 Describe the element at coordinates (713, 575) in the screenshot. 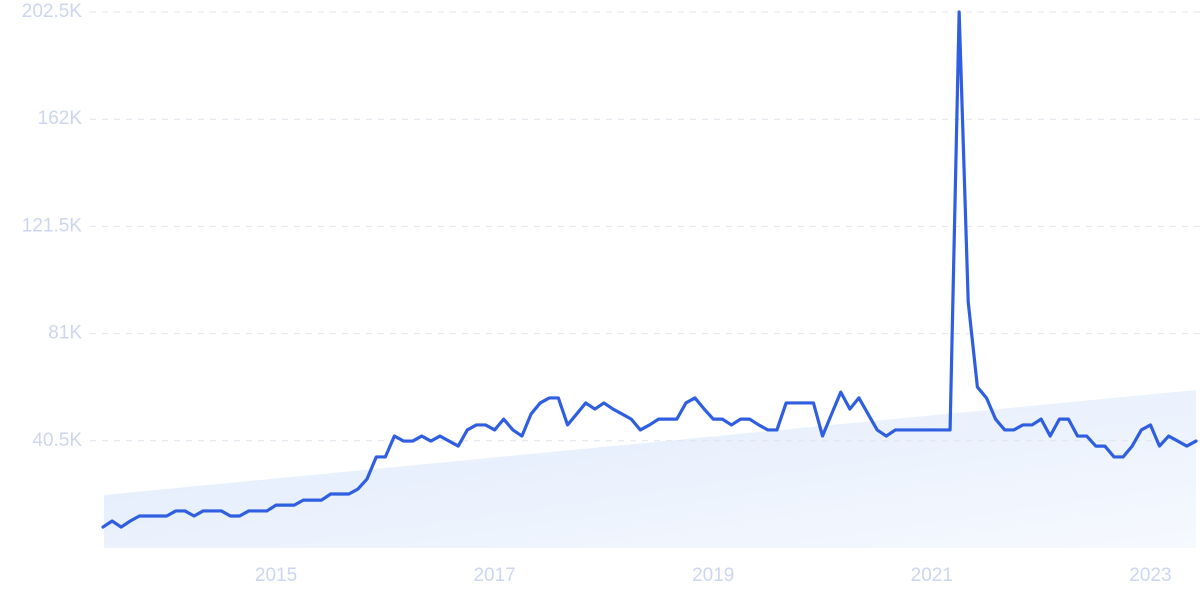

I see `x-tick-label: 2019` at that location.